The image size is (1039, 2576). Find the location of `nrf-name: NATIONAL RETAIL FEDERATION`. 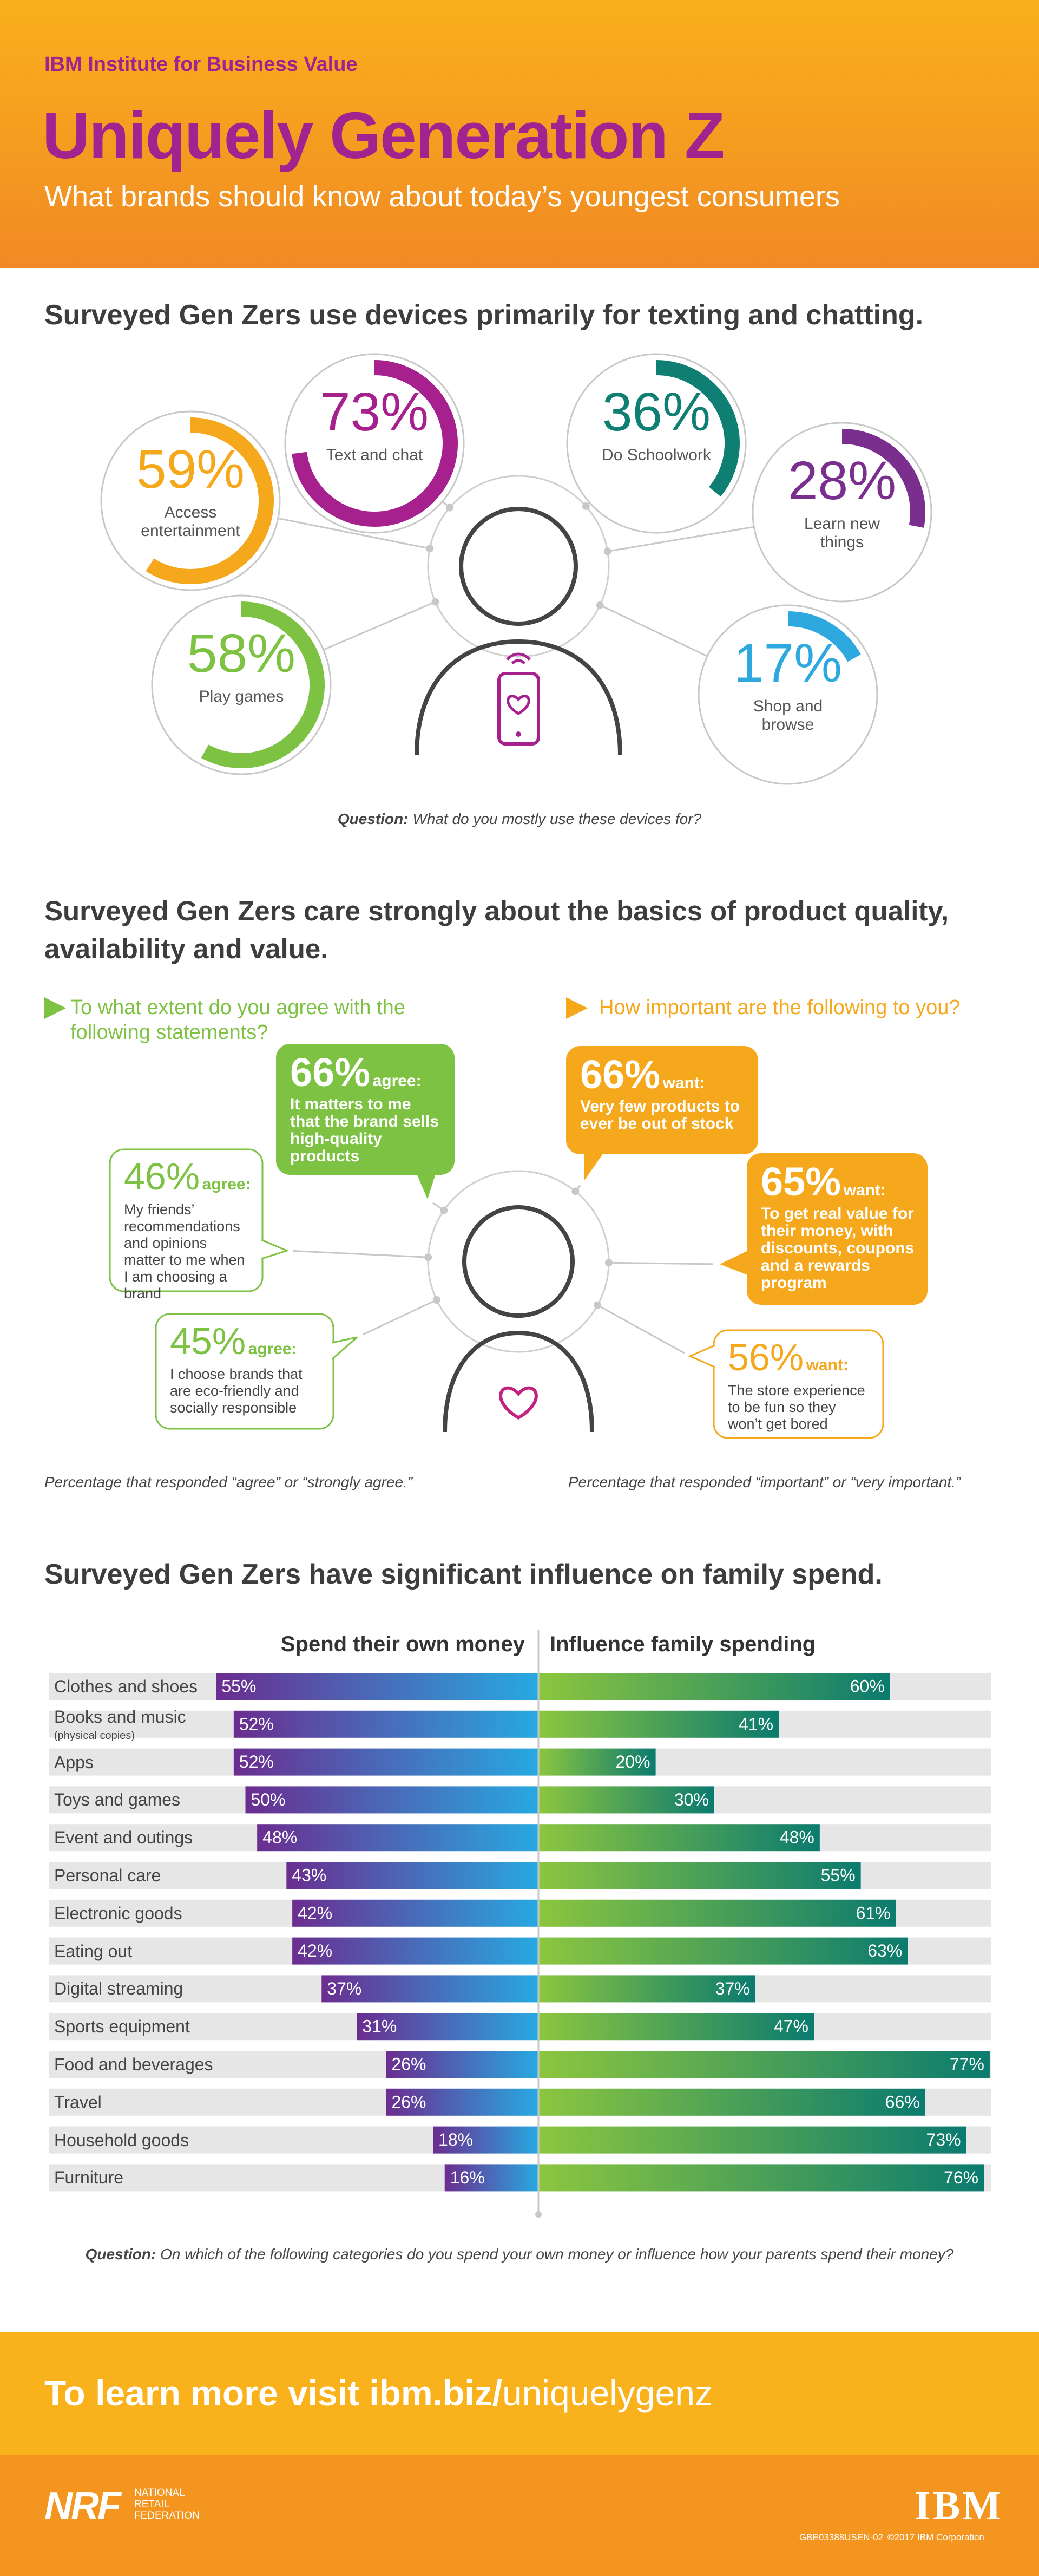

nrf-name: NATIONAL RETAIL FEDERATION is located at coordinates (167, 2504).